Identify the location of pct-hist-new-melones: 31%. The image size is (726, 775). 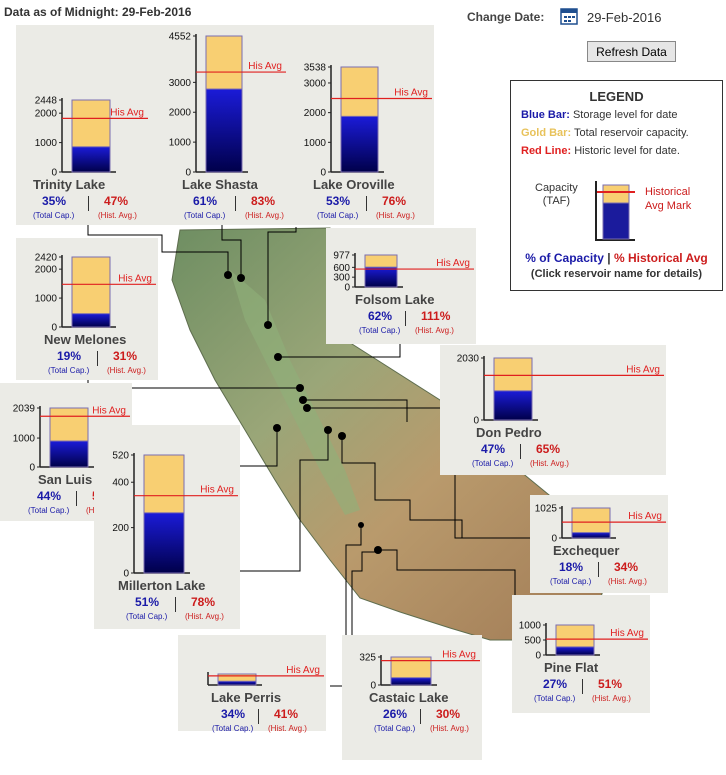
(125, 356).